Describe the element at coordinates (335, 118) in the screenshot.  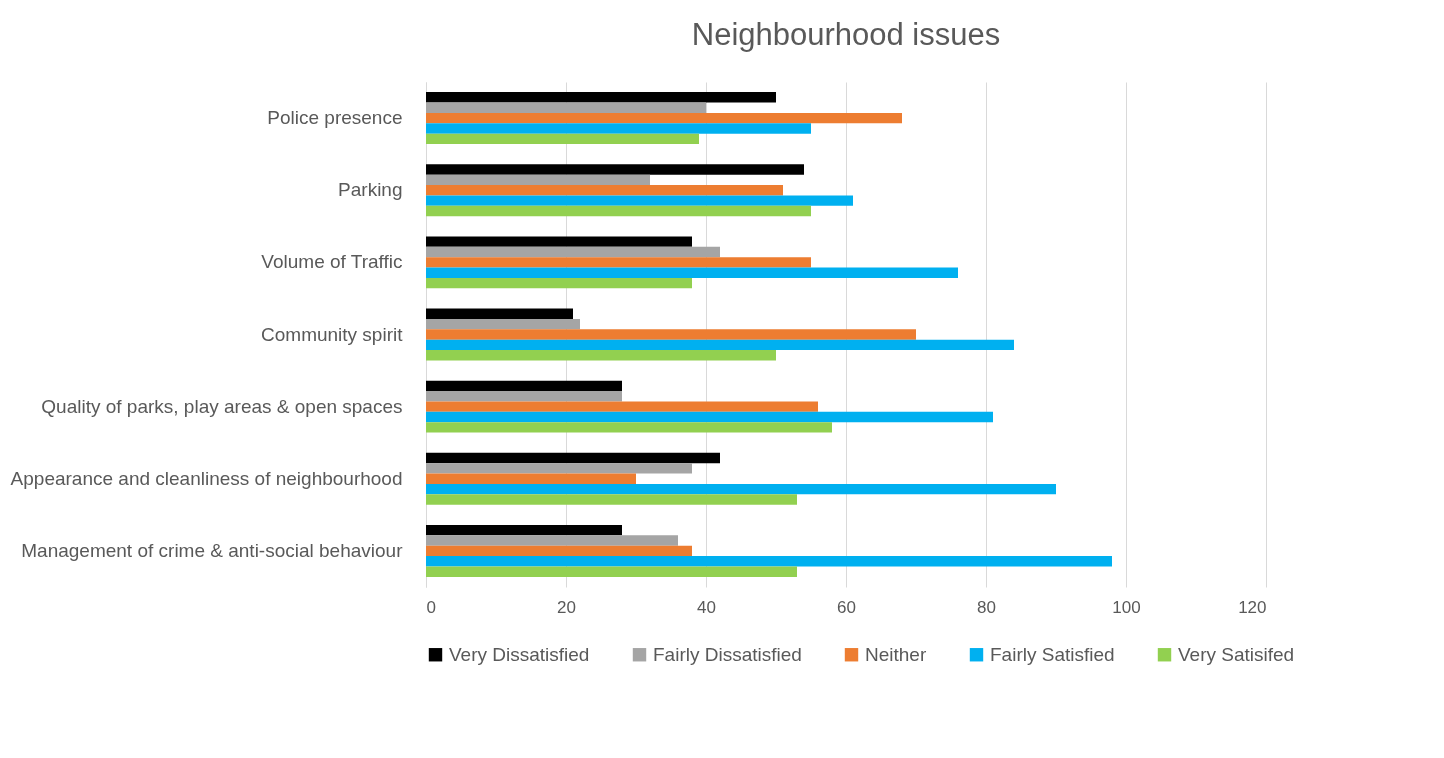
I see `y-tick-label: Police presence` at that location.